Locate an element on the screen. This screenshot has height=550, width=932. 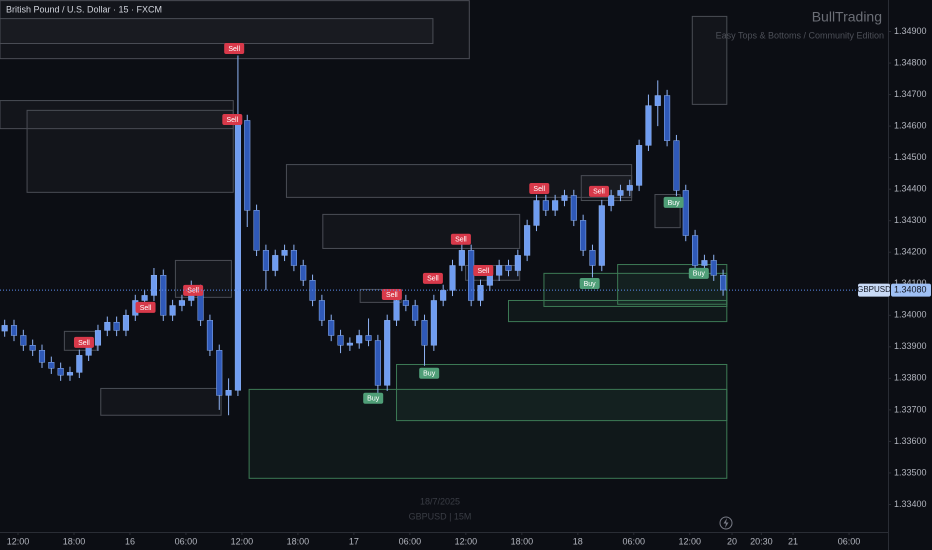
y-tick-label: 1.34500 is located at coordinates (910, 157).